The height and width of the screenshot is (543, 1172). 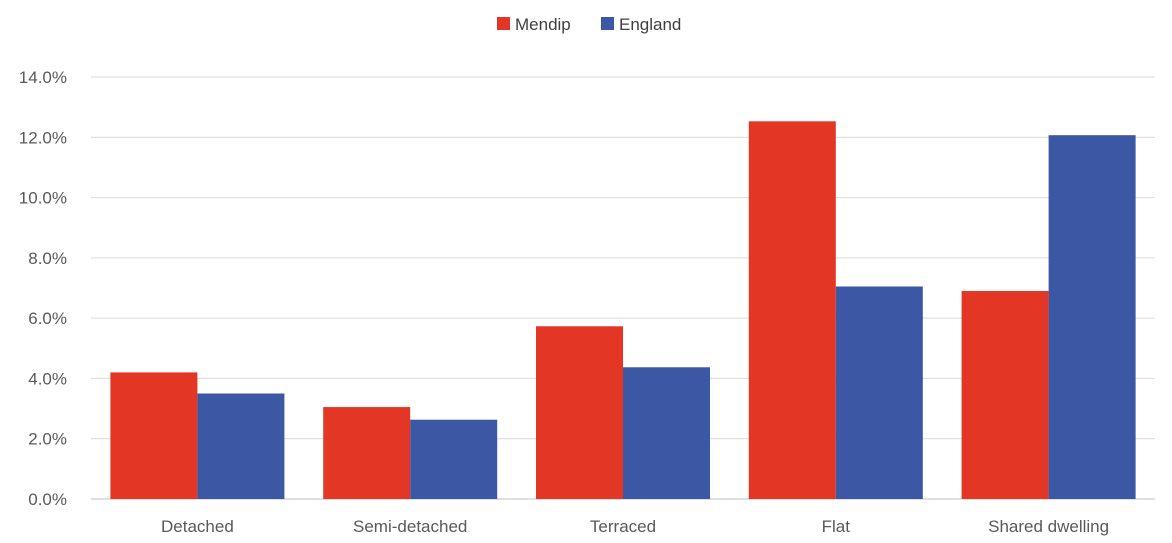 What do you see at coordinates (1005, 395) in the screenshot?
I see `bar-mendip-shared-dwelling` at bounding box center [1005, 395].